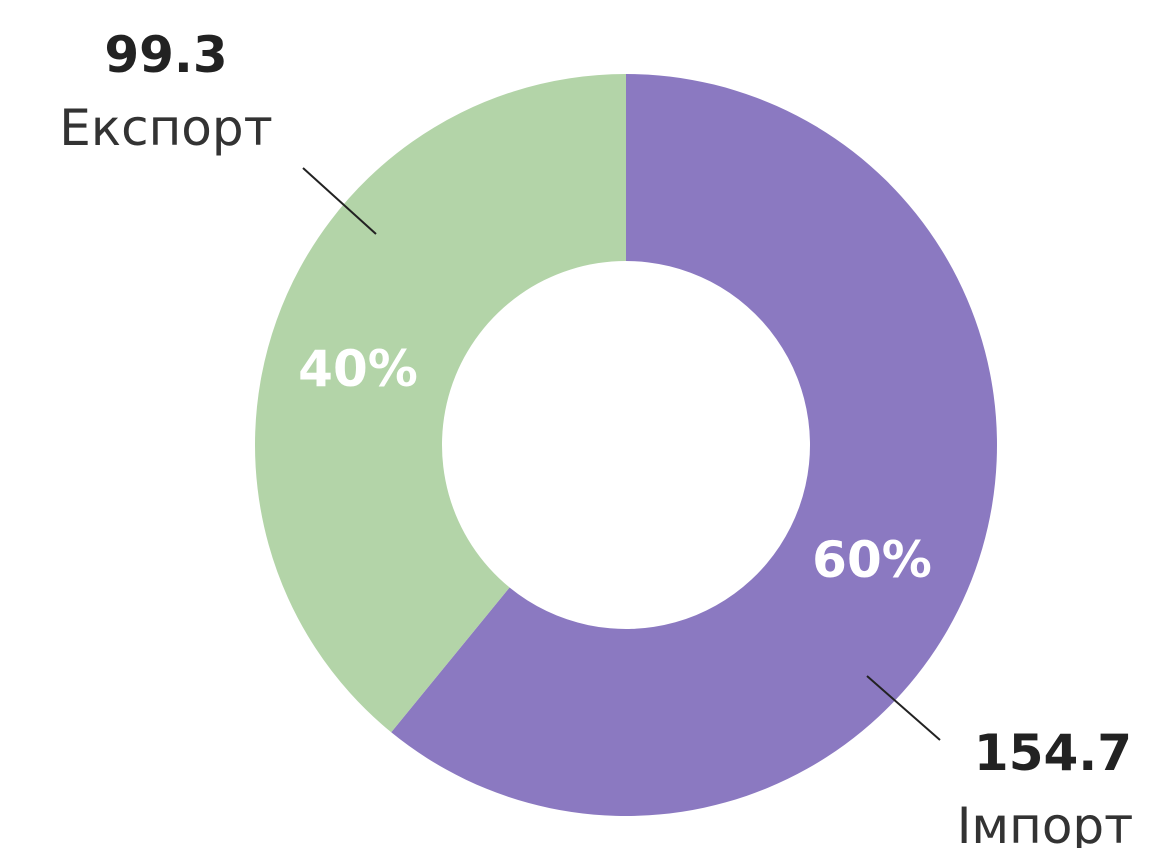 This screenshot has height=848, width=1158. What do you see at coordinates (339, 201) in the screenshot?
I see `export-leader-line` at bounding box center [339, 201].